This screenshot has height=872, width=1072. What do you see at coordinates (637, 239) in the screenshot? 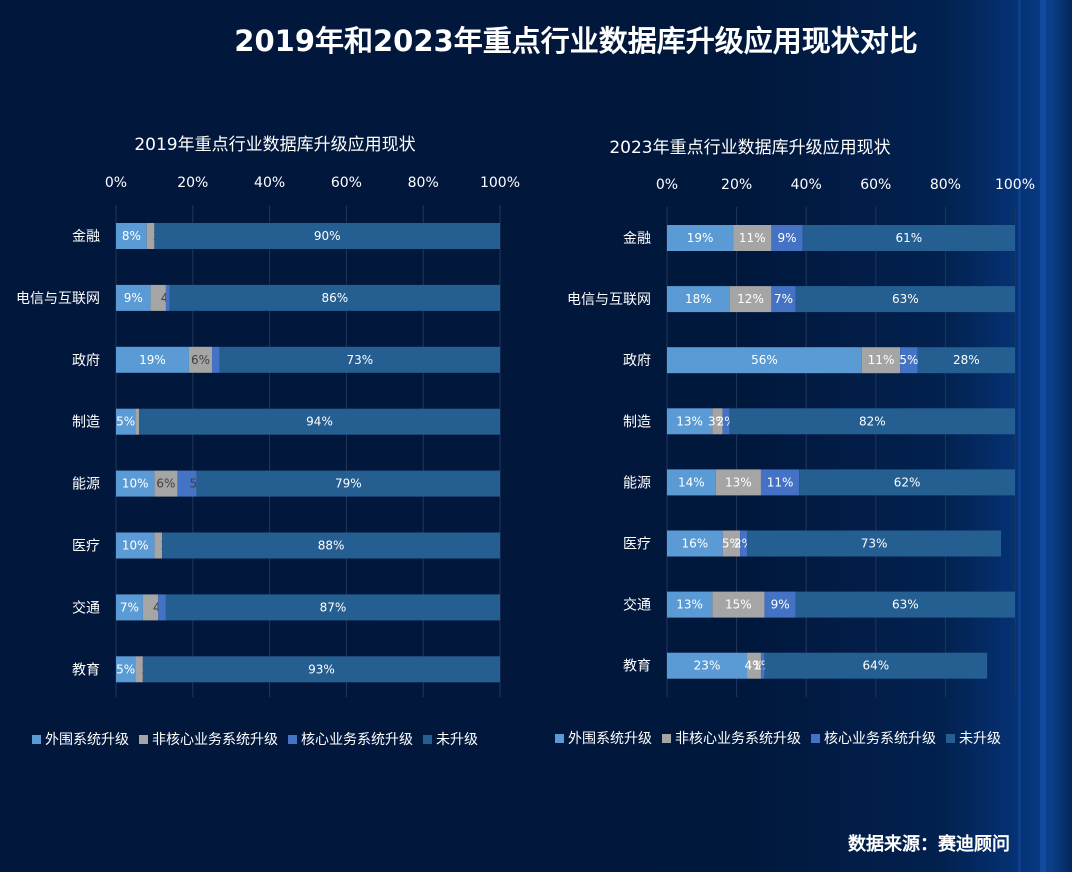
I see `category-label: 金融` at bounding box center [637, 239].